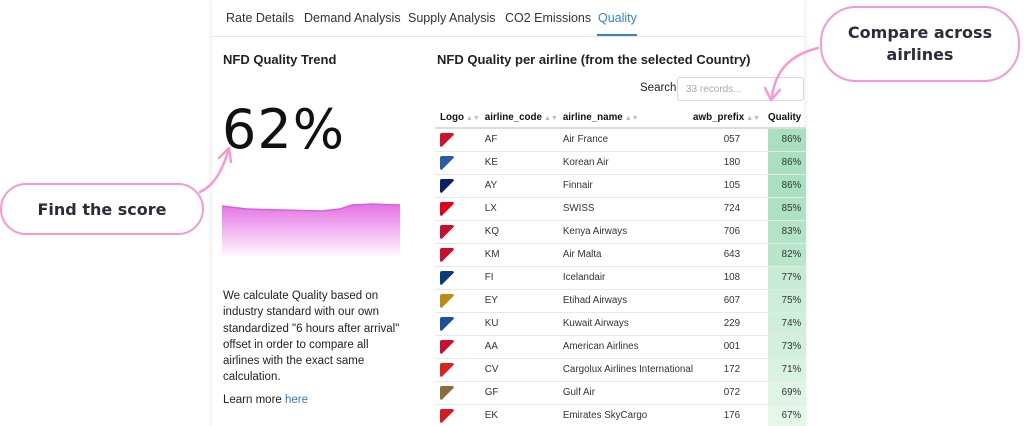 The image size is (1024, 426). What do you see at coordinates (625, 186) in the screenshot?
I see `airline-name-cell: Finnair` at bounding box center [625, 186].